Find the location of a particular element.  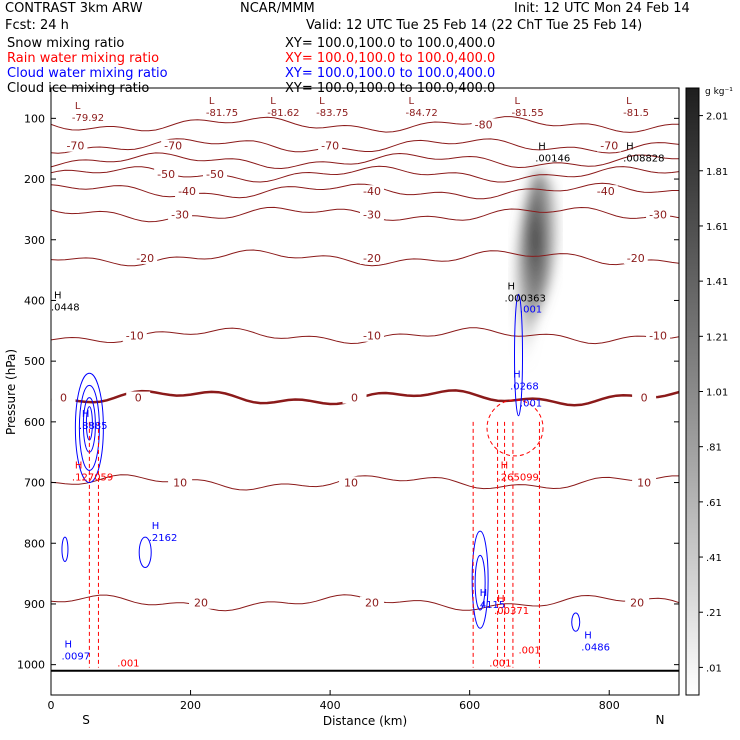

field-xy-snow: XY= 100.0,100.0 to 100.0,400.0 is located at coordinates (390, 43).